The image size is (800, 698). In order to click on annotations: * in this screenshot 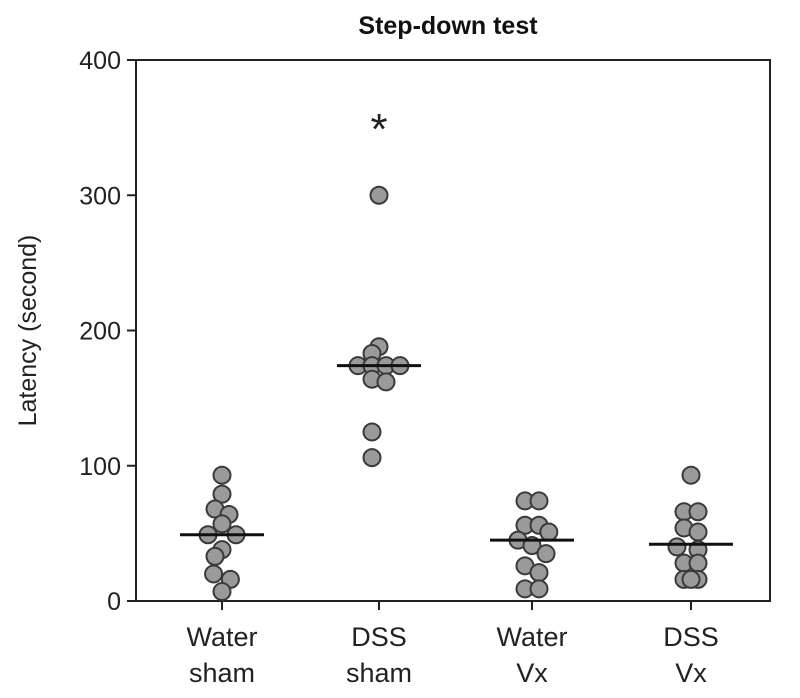, I will do `click(378, 129)`.